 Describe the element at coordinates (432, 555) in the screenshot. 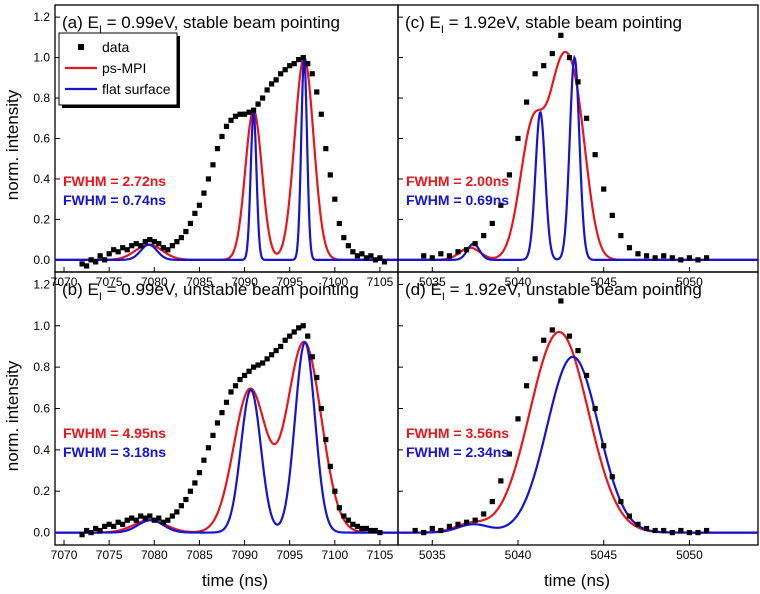

I see `x-tick-label: 5035` at that location.